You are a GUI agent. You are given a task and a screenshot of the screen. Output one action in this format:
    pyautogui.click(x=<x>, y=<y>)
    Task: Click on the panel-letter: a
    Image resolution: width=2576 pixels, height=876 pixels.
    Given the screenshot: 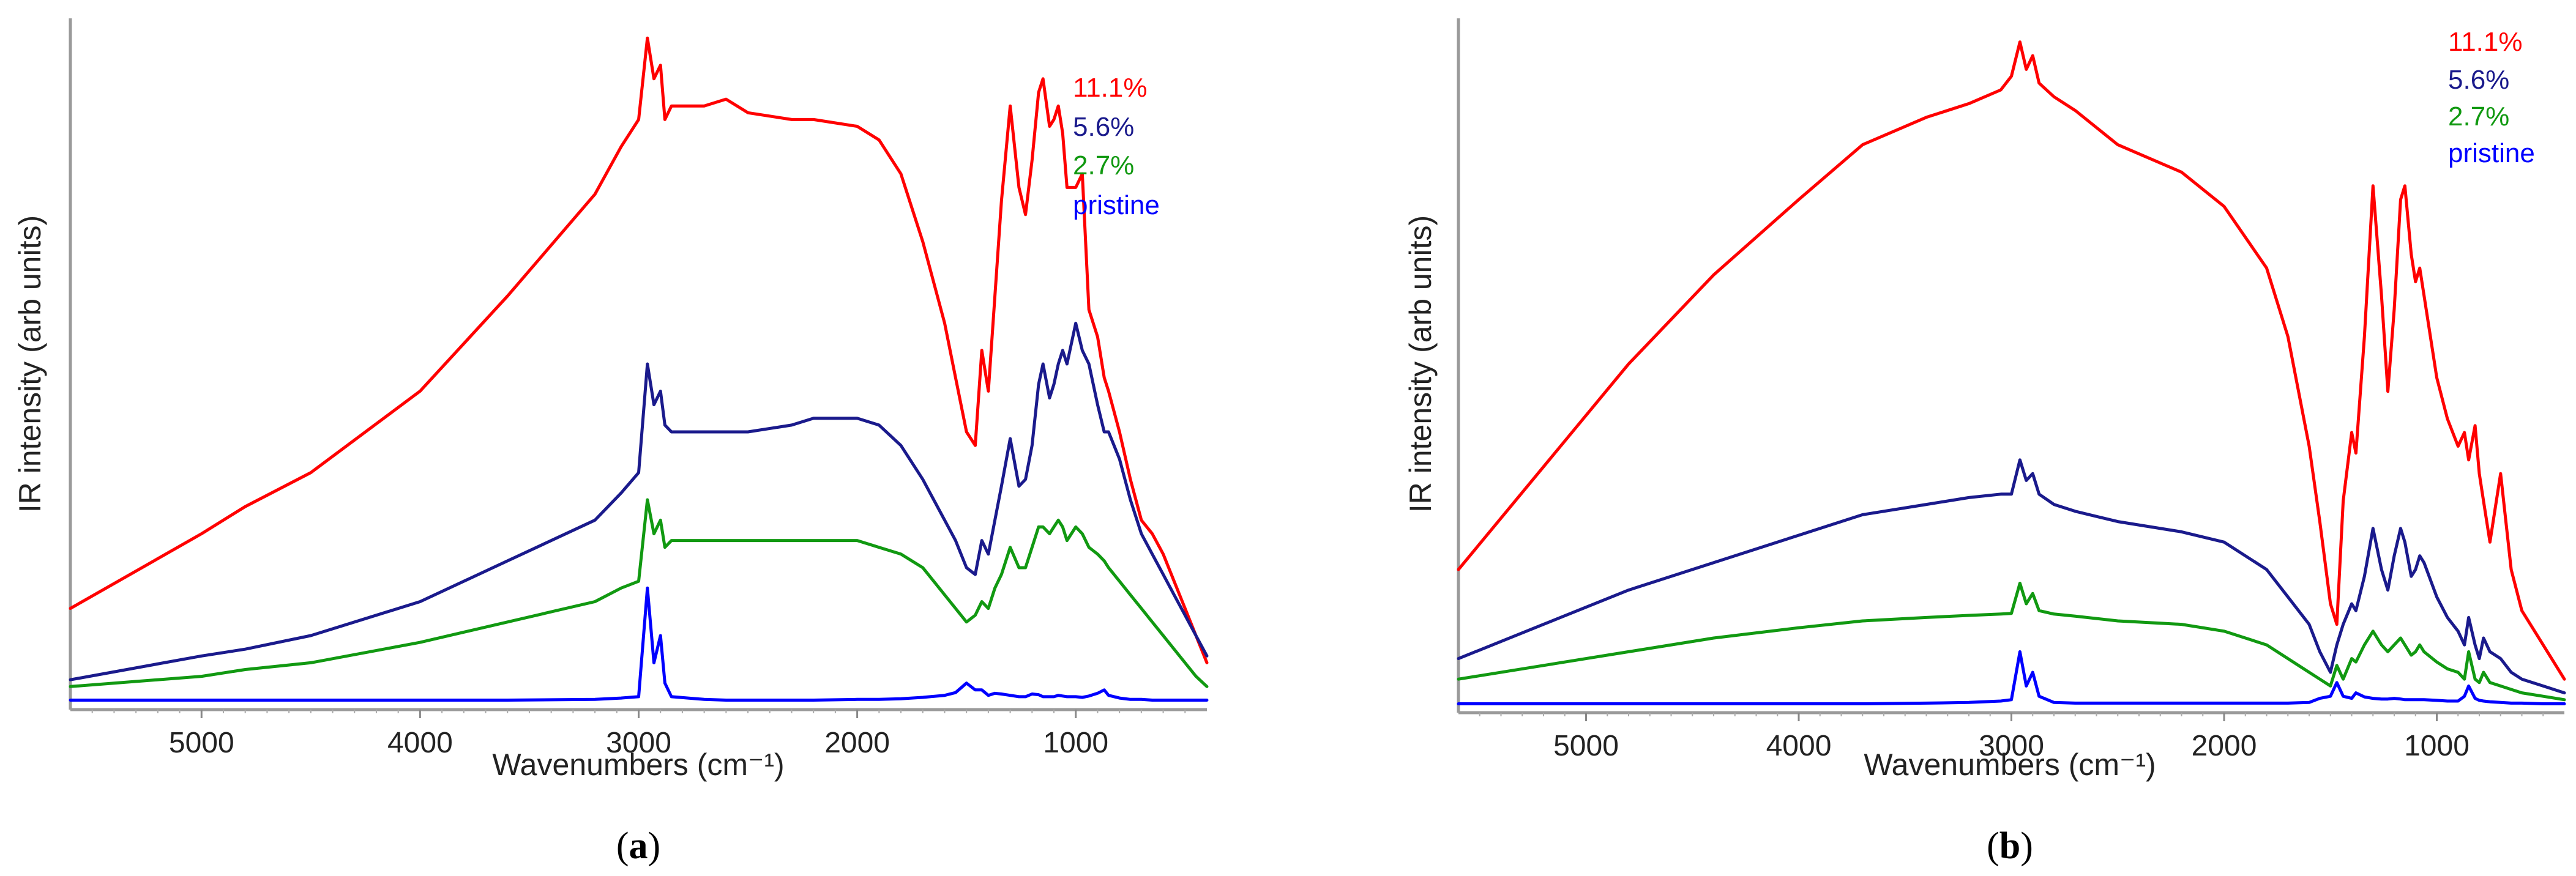 What is the action you would take?
    pyautogui.click(x=638, y=846)
    